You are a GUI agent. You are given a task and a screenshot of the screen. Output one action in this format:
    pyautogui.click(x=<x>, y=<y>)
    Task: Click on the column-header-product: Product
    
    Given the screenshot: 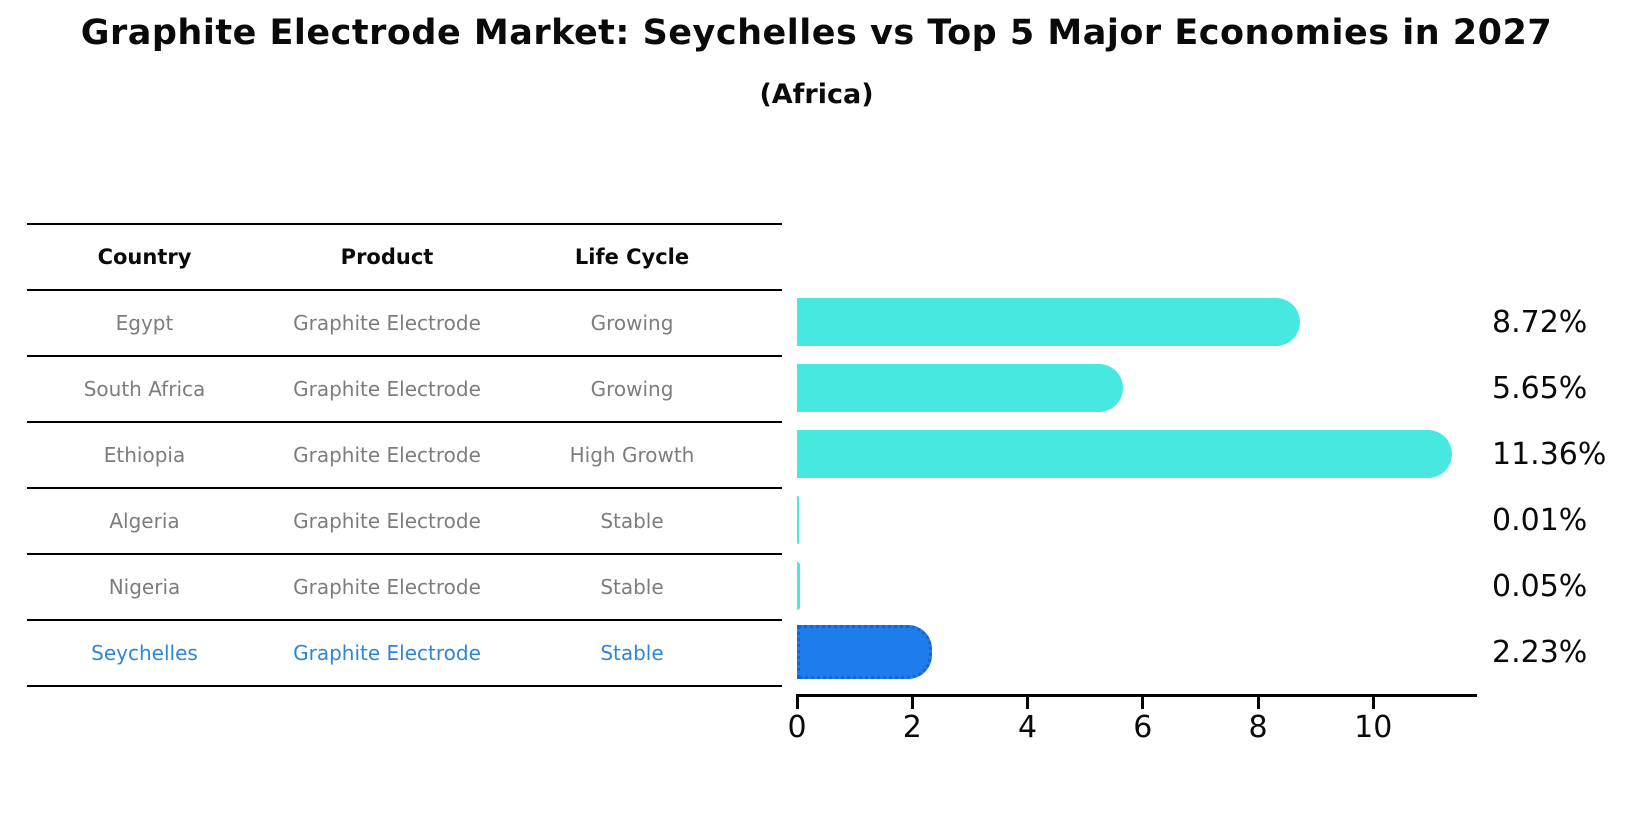 What is the action you would take?
    pyautogui.click(x=387, y=257)
    